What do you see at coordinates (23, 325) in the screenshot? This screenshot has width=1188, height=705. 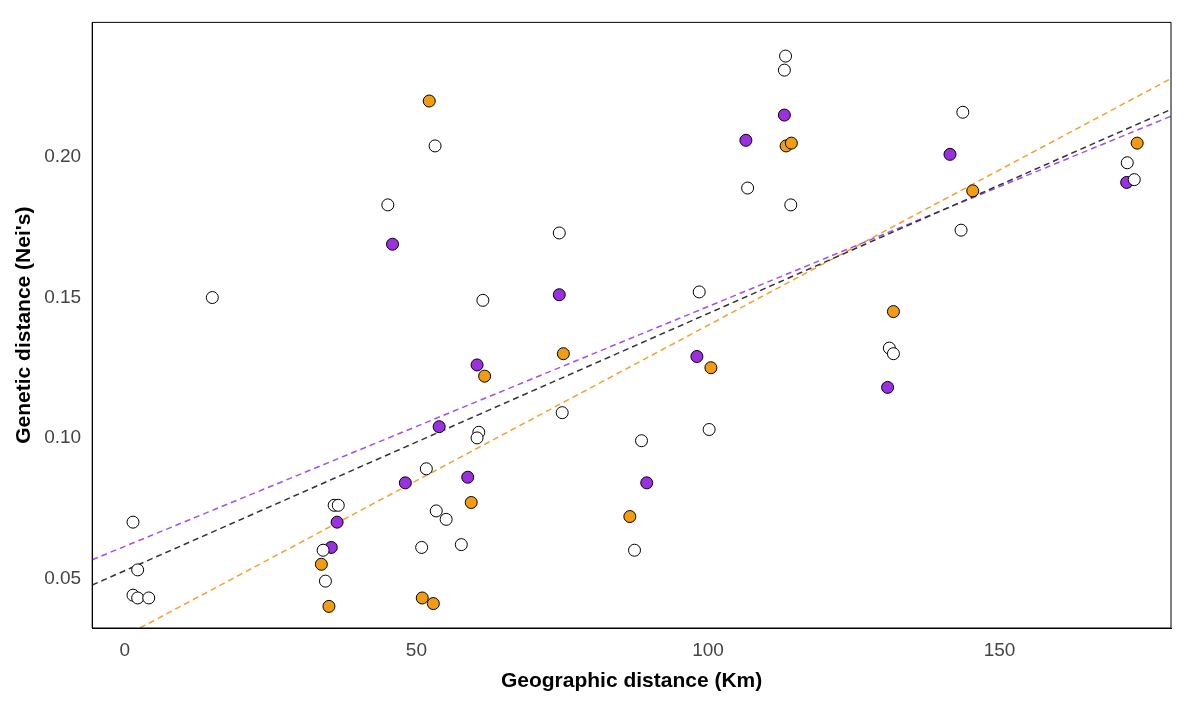 I see `y-axis-title: Genetic distance (Nei's)` at bounding box center [23, 325].